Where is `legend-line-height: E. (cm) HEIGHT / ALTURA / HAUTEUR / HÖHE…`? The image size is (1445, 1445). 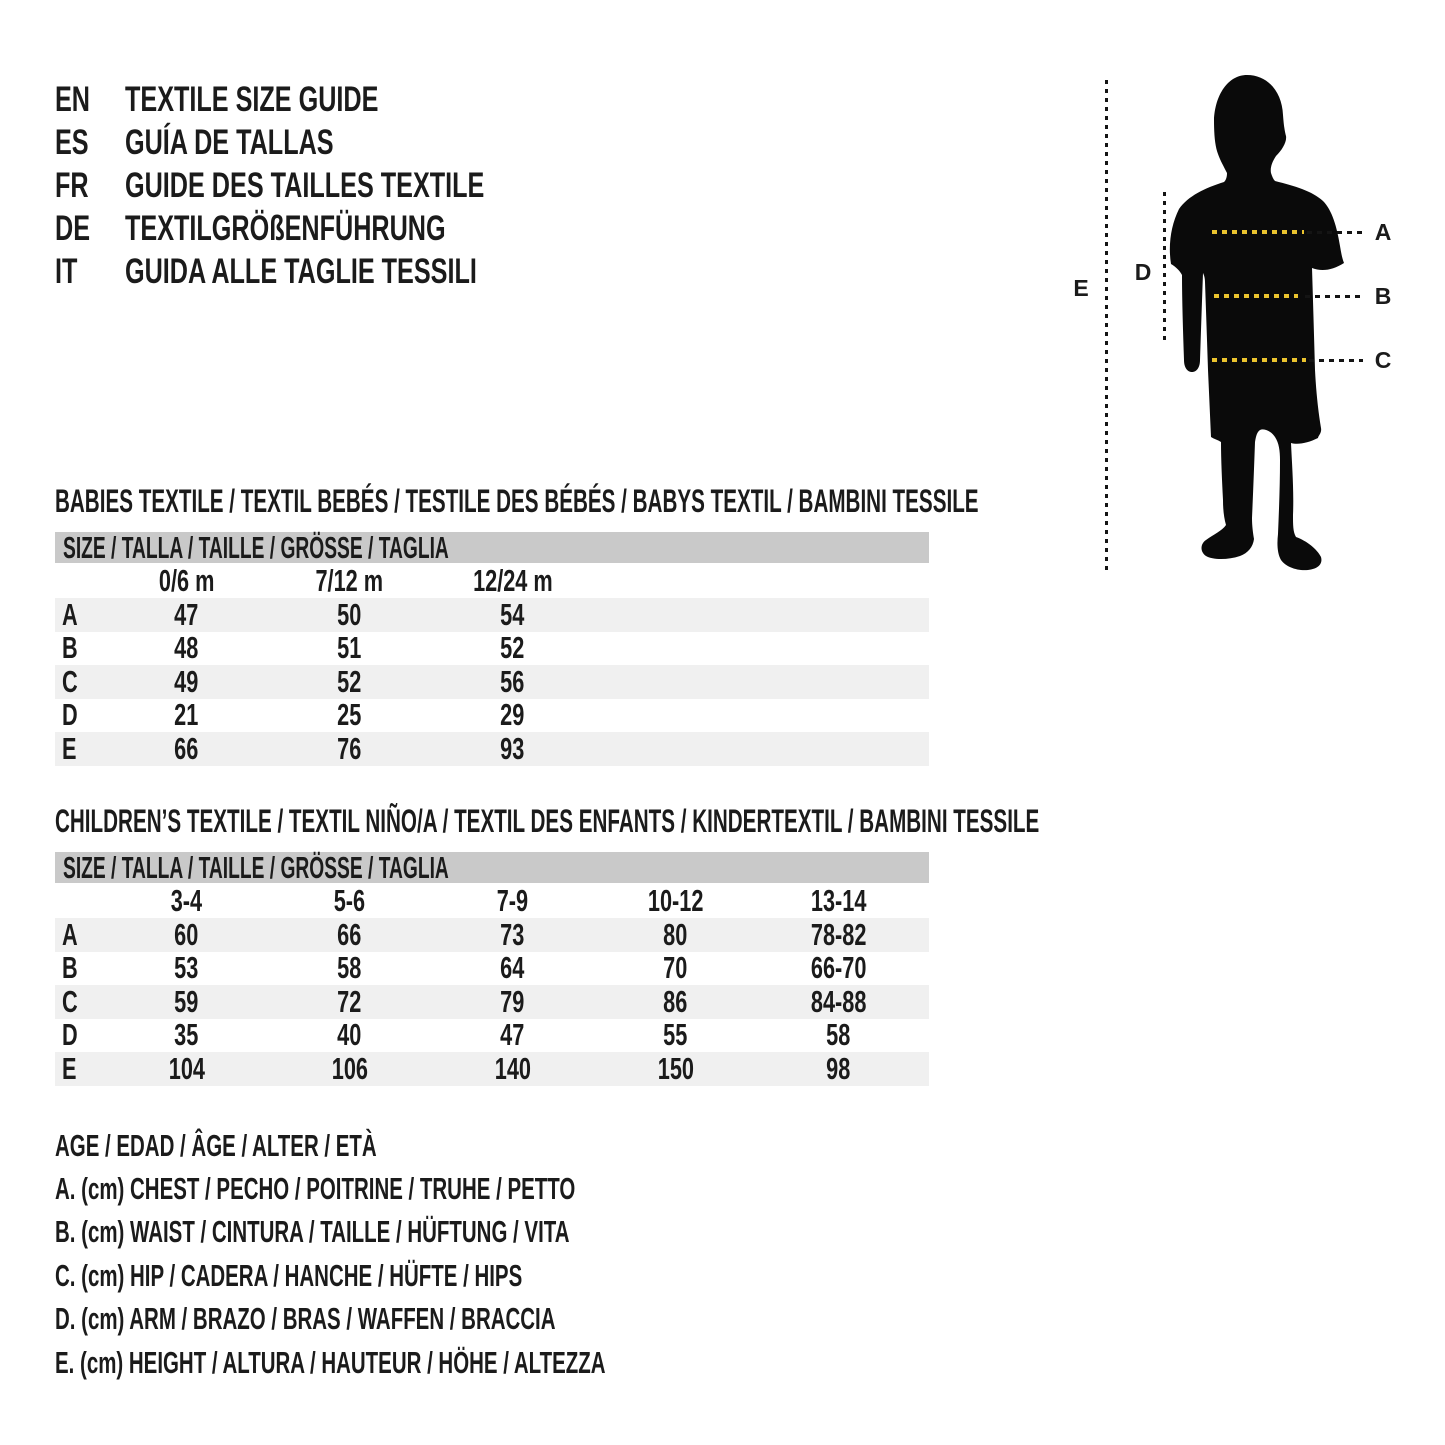
legend-line-height: E. (cm) HEIGHT / ALTURA / HAUTEUR / HÖHE… is located at coordinates (330, 1362).